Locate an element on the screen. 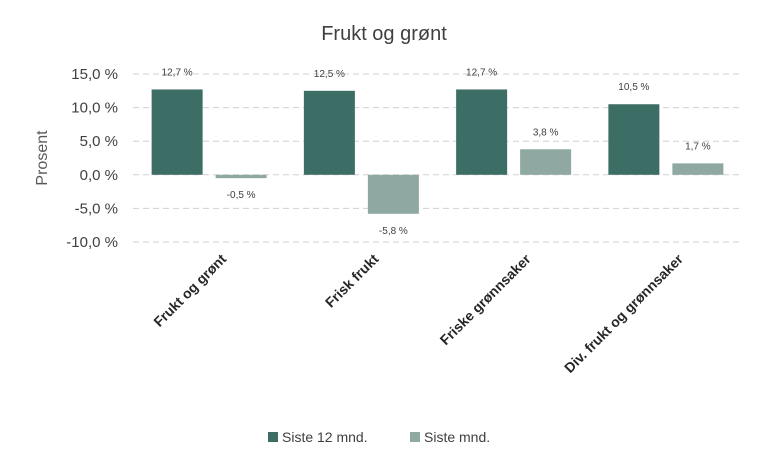 This screenshot has height=471, width=768. y-tick-label: 10,0 % is located at coordinates (94, 108).